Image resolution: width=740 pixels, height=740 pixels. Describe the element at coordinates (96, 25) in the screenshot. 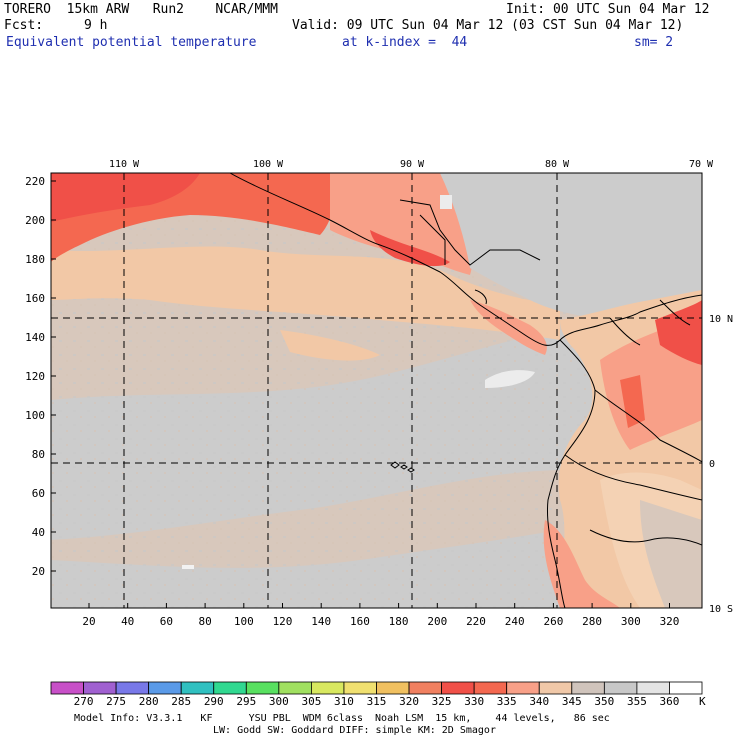

I see `forecast-hour: 9 h` at that location.